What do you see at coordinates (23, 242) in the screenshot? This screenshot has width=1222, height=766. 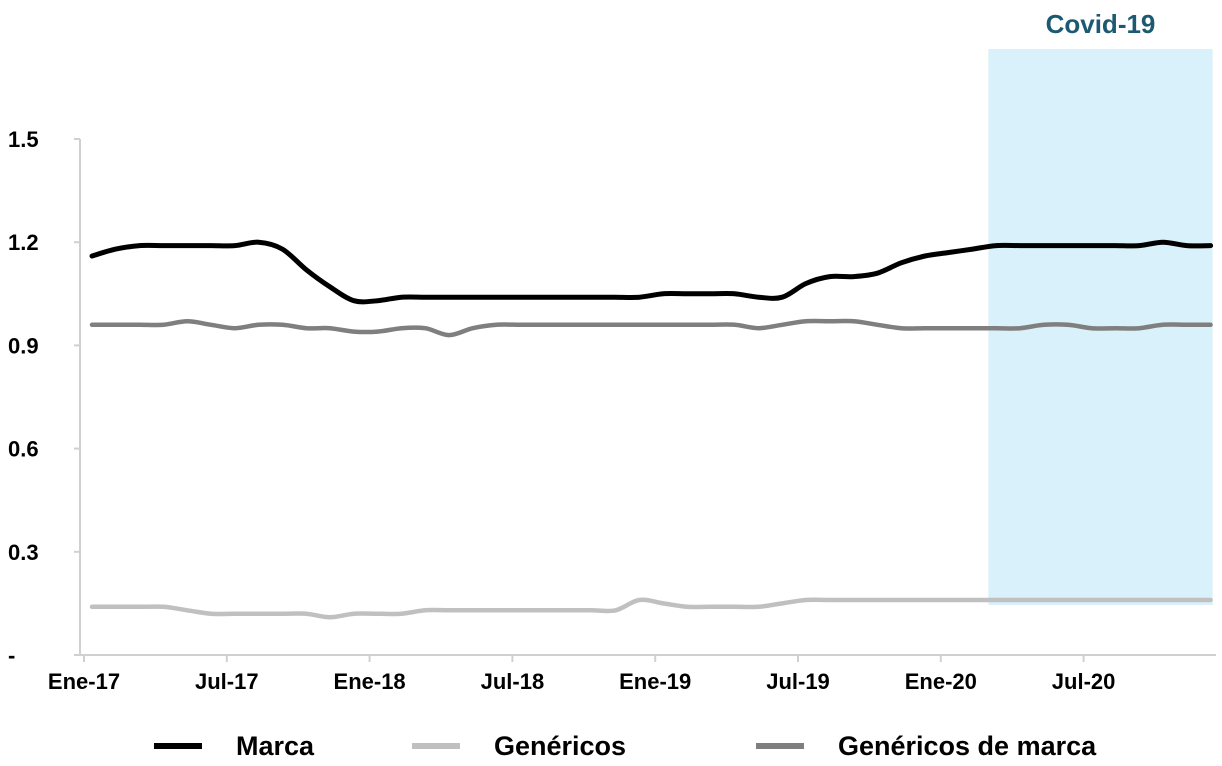 I see `y-tick-label: 1.2` at bounding box center [23, 242].